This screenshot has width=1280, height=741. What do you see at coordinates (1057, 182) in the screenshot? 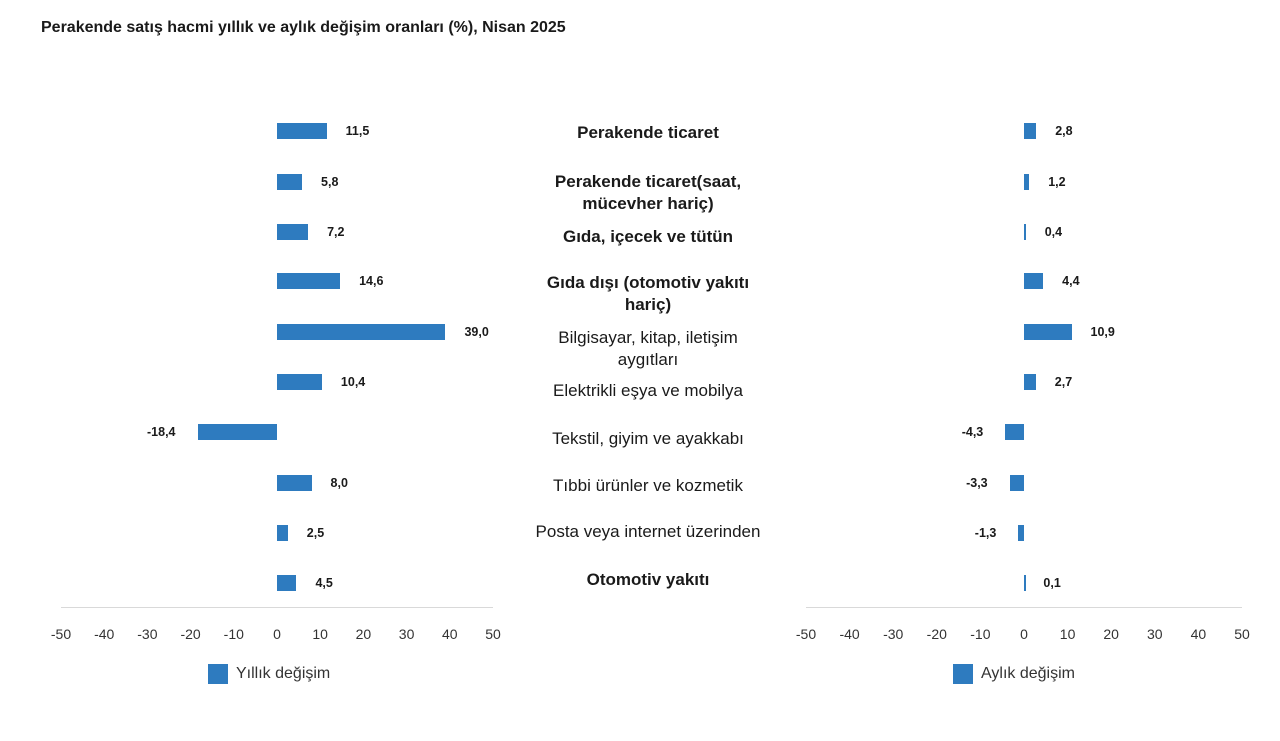
I see `data-label: 1,2` at bounding box center [1057, 182].